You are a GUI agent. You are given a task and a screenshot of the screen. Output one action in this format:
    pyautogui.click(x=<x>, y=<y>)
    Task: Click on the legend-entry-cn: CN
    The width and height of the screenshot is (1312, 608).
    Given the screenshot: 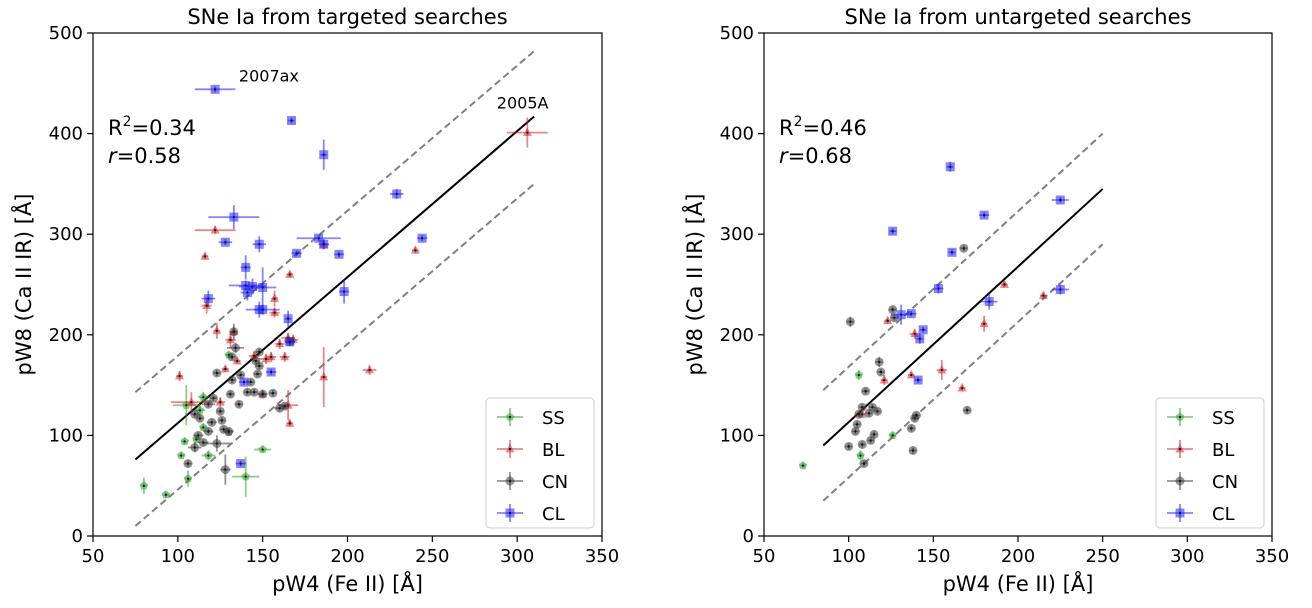 What is the action you would take?
    pyautogui.click(x=532, y=482)
    